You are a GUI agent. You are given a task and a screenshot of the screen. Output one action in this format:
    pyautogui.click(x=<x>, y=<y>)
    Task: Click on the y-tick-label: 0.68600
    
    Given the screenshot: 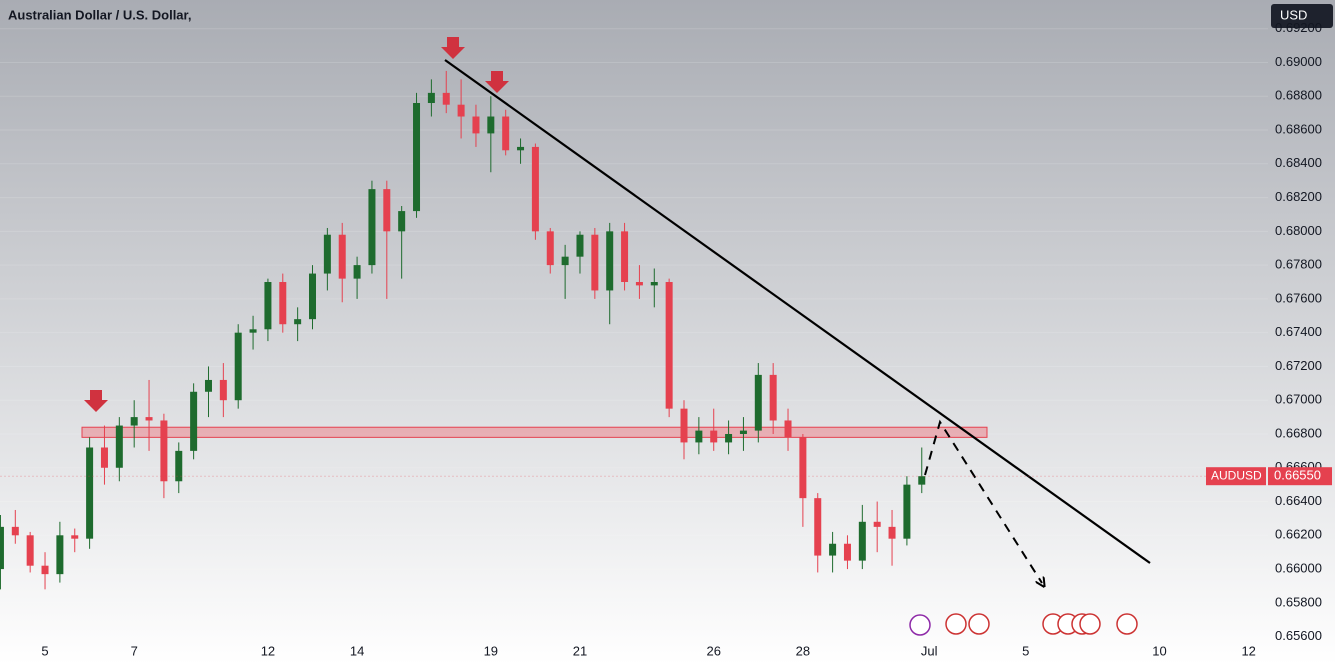 What is the action you would take?
    pyautogui.click(x=1298, y=128)
    